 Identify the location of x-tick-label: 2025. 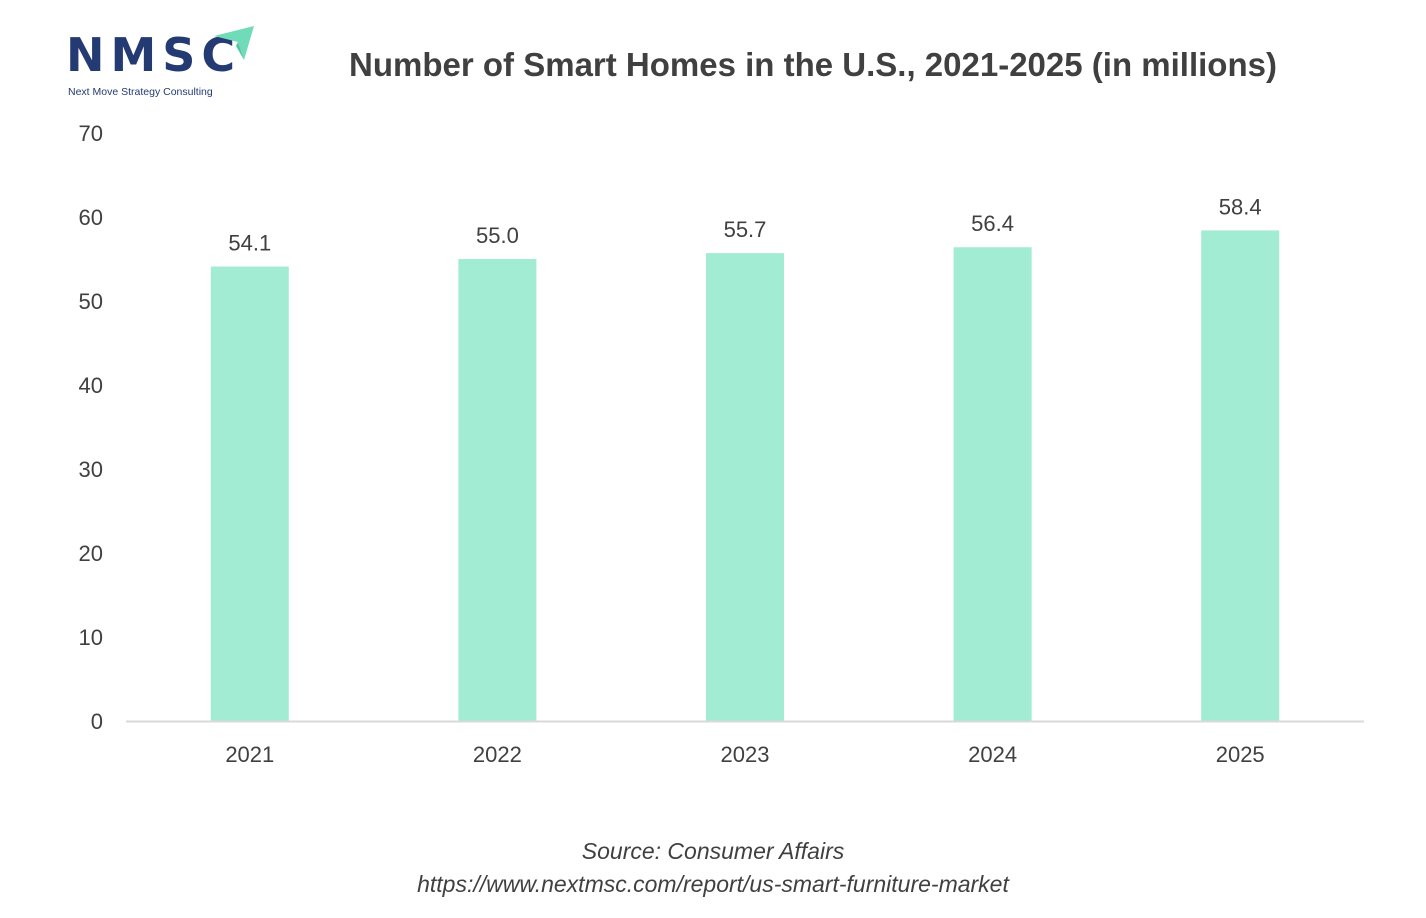
(1240, 754).